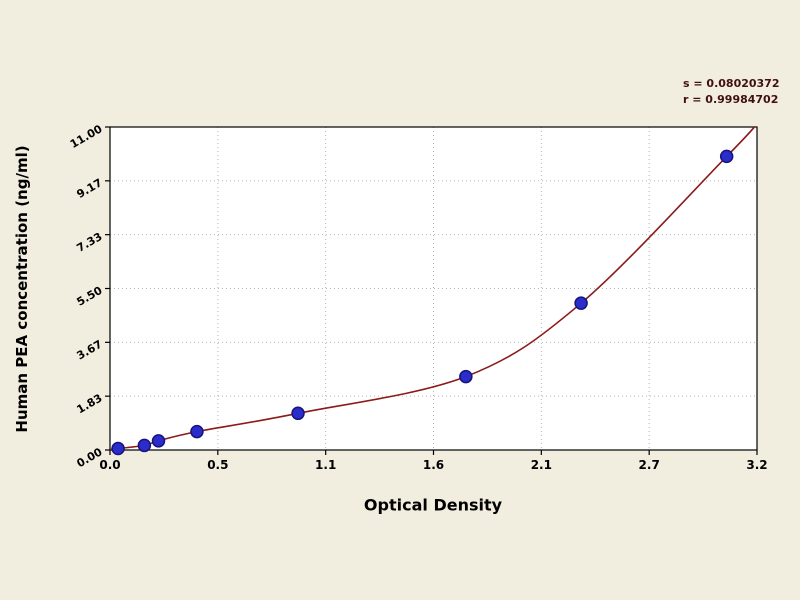 The height and width of the screenshot is (600, 800). What do you see at coordinates (731, 83) in the screenshot?
I see `stat-s-value: s = 0.08020372` at bounding box center [731, 83].